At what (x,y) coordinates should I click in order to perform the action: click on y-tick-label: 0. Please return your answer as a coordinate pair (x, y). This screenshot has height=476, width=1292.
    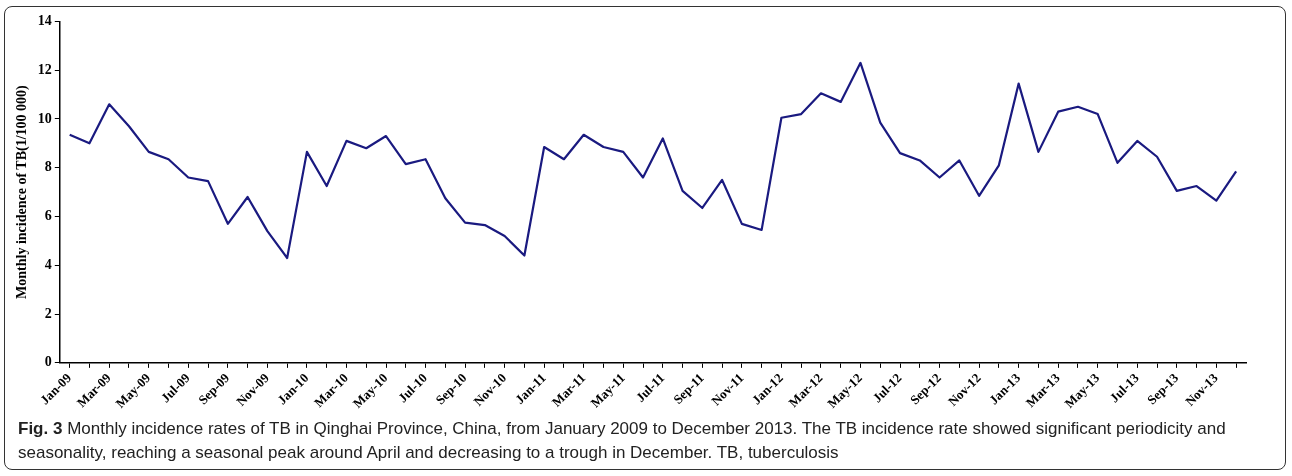
    Looking at the image, I should click on (48, 362).